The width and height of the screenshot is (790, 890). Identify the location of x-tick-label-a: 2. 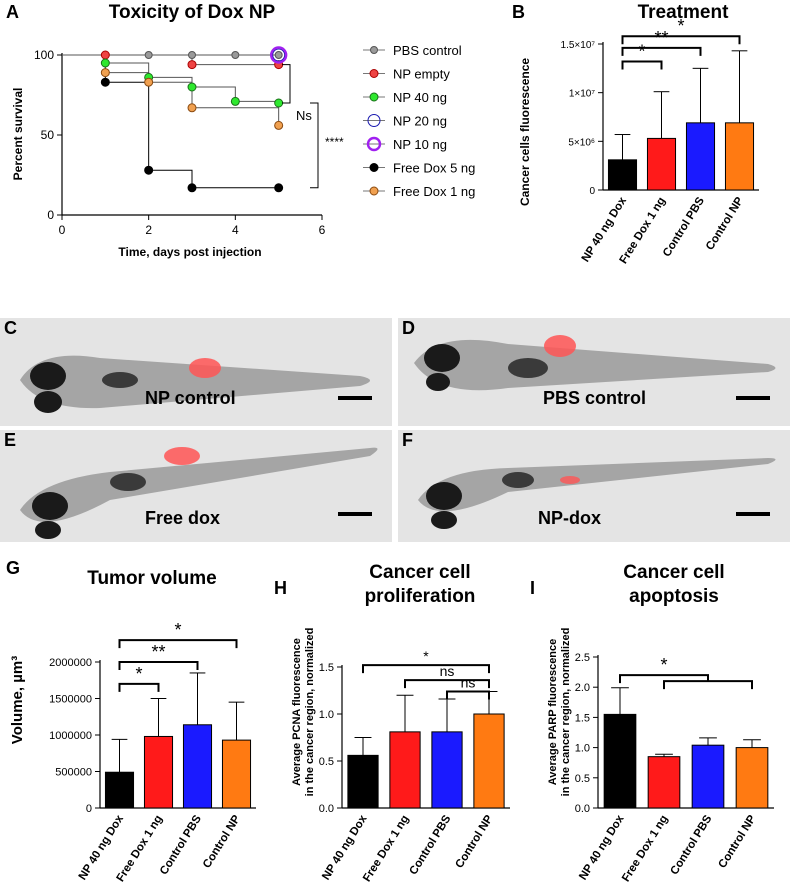
(148, 230).